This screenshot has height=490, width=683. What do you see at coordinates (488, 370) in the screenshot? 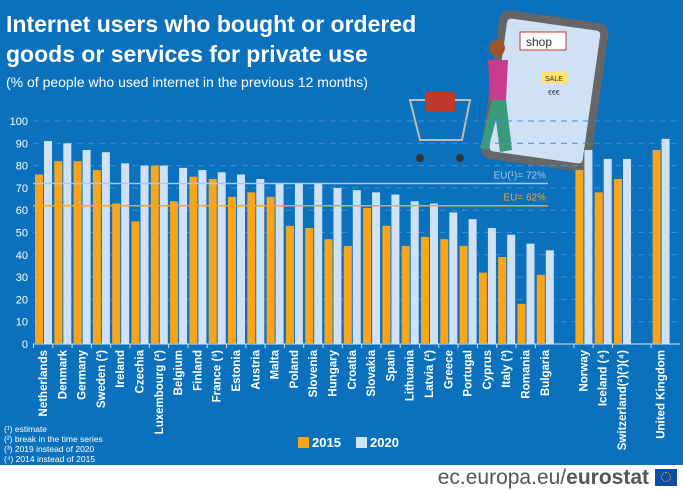
I see `x-tick-label: Cyprus` at bounding box center [488, 370].